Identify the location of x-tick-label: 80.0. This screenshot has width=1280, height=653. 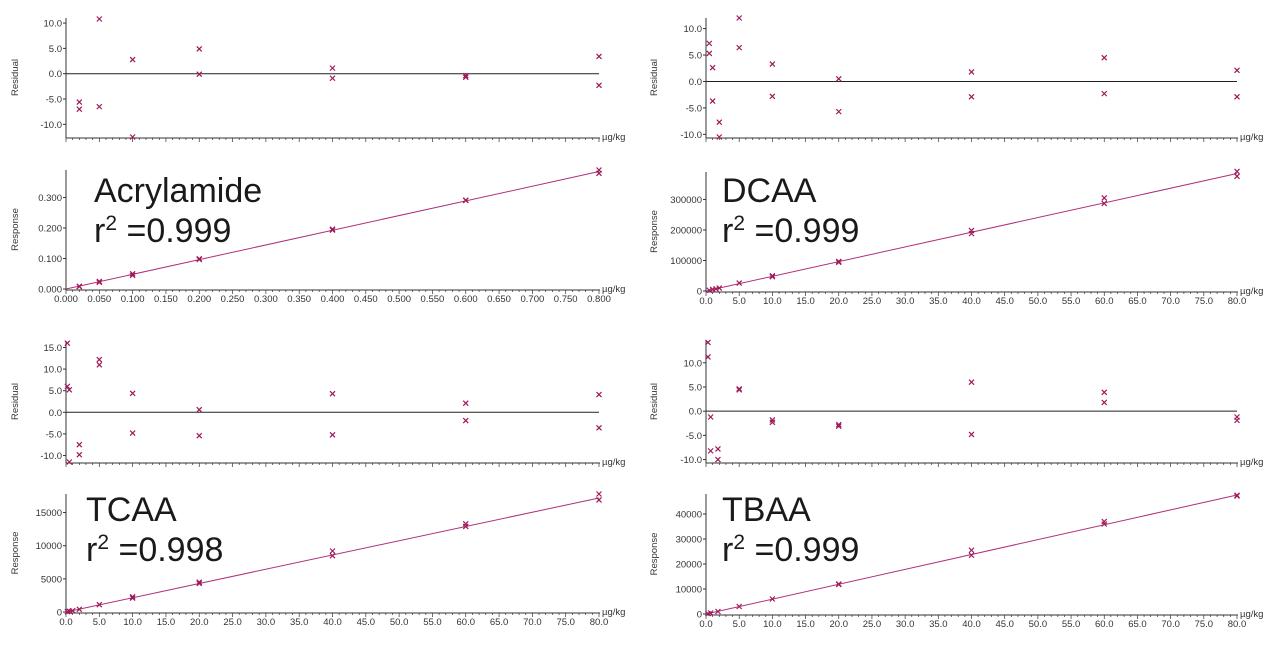
(1237, 301).